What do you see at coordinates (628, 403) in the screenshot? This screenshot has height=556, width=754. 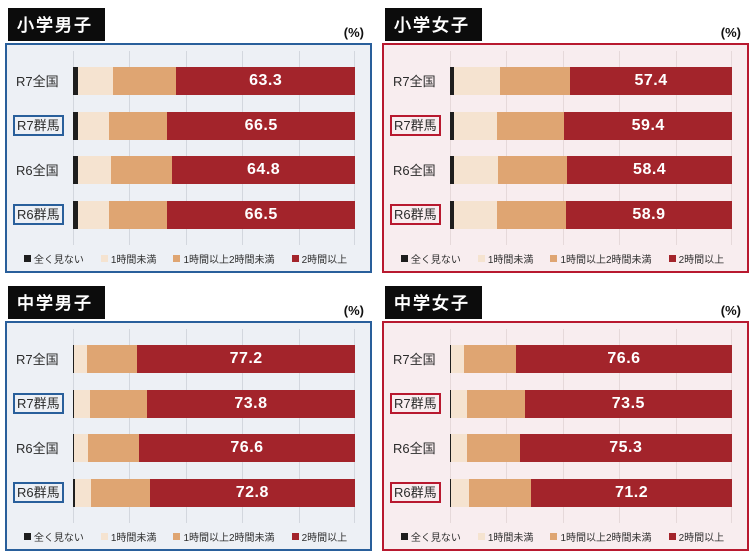 I see `bar-value: 73.5` at bounding box center [628, 403].